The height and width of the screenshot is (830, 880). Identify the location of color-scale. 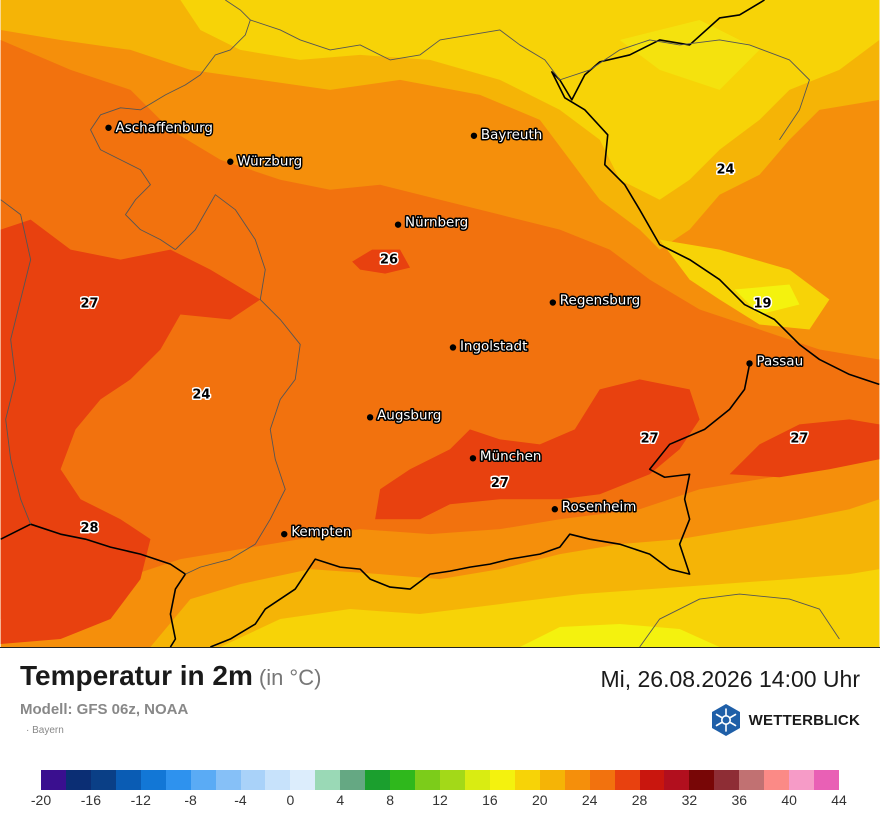
(440, 780).